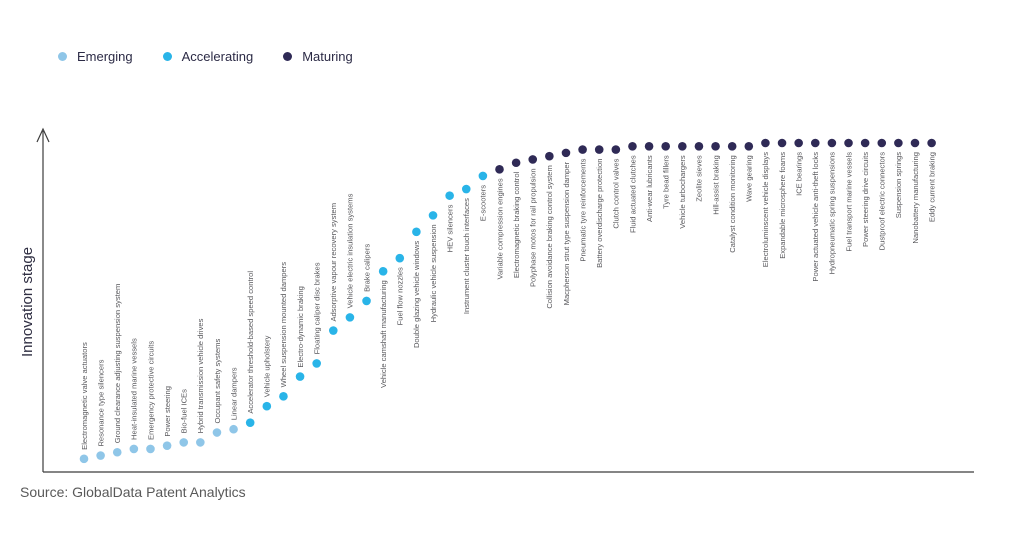 This screenshot has height=538, width=1024. What do you see at coordinates (184, 411) in the screenshot?
I see `data-point-label: Bio-fuel ICEs` at bounding box center [184, 411].